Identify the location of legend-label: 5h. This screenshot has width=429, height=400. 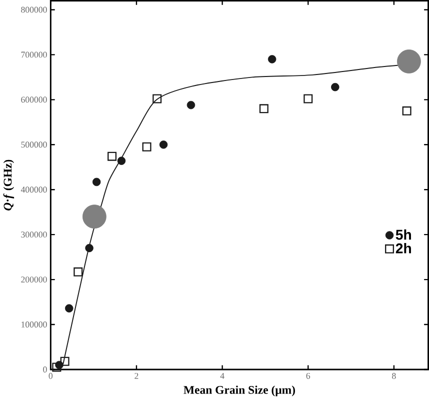
(403, 235).